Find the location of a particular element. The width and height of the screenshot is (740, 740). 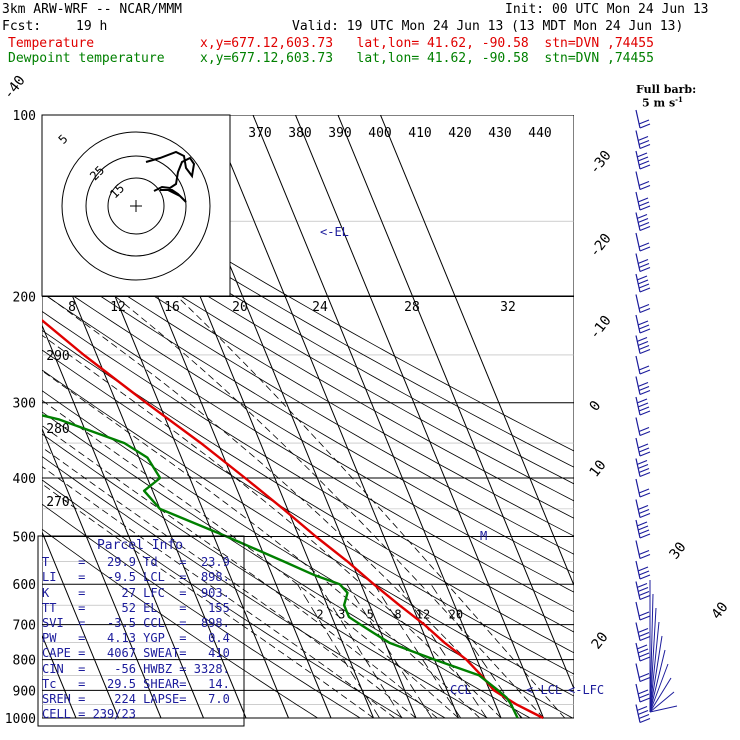

mixing-ratio-label: 12 is located at coordinates (423, 615).